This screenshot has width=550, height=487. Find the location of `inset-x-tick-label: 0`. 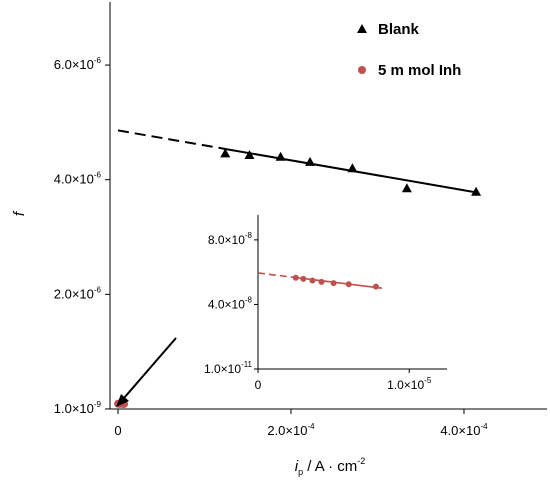

inset-x-tick-label: 0 is located at coordinates (258, 385).